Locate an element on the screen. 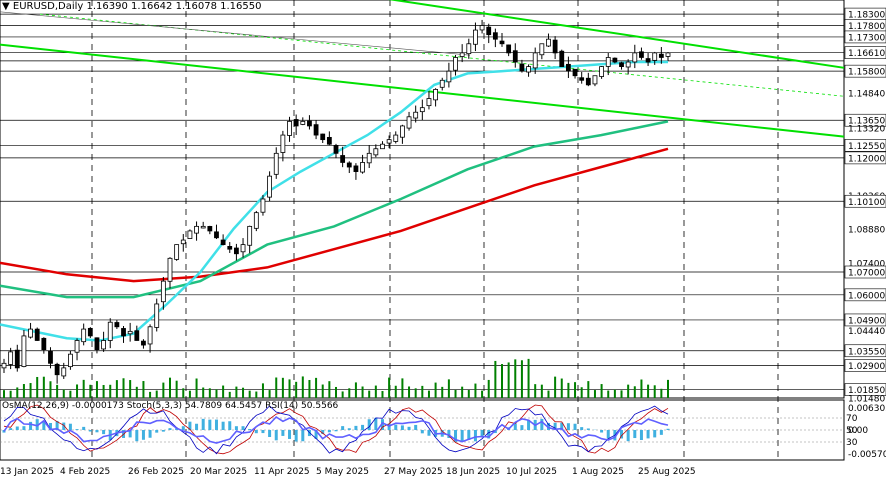 This screenshot has width=886, height=484. price-axis-label: 1.17300 is located at coordinates (866, 38).